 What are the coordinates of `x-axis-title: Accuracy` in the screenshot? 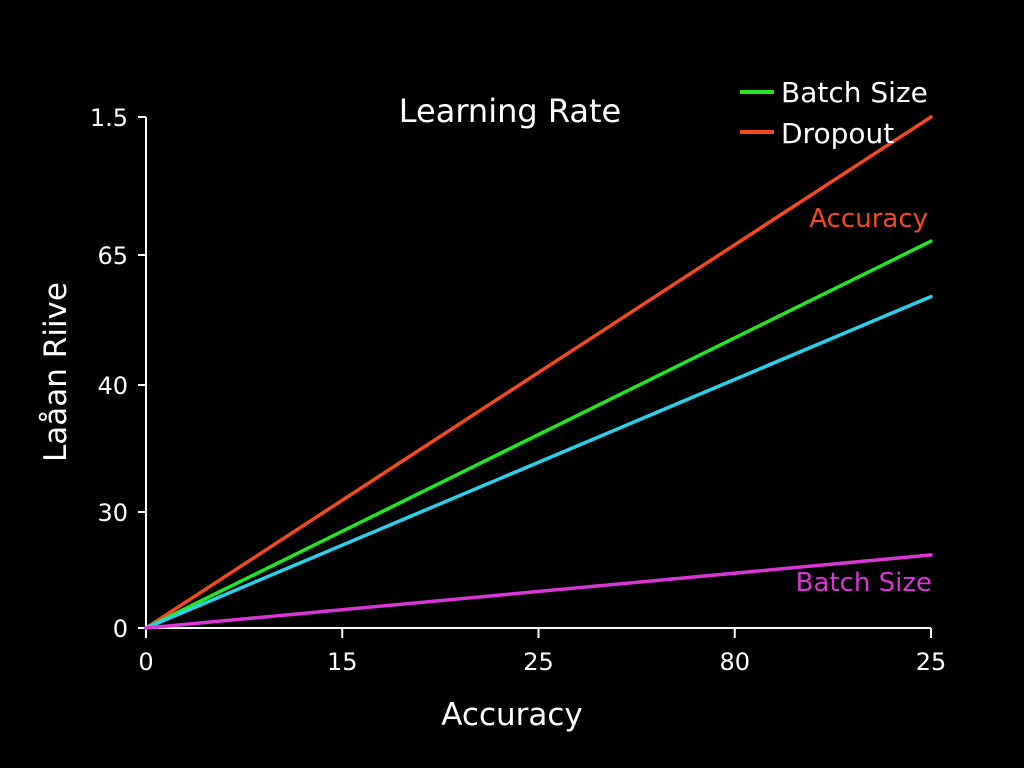 It's located at (512, 715).